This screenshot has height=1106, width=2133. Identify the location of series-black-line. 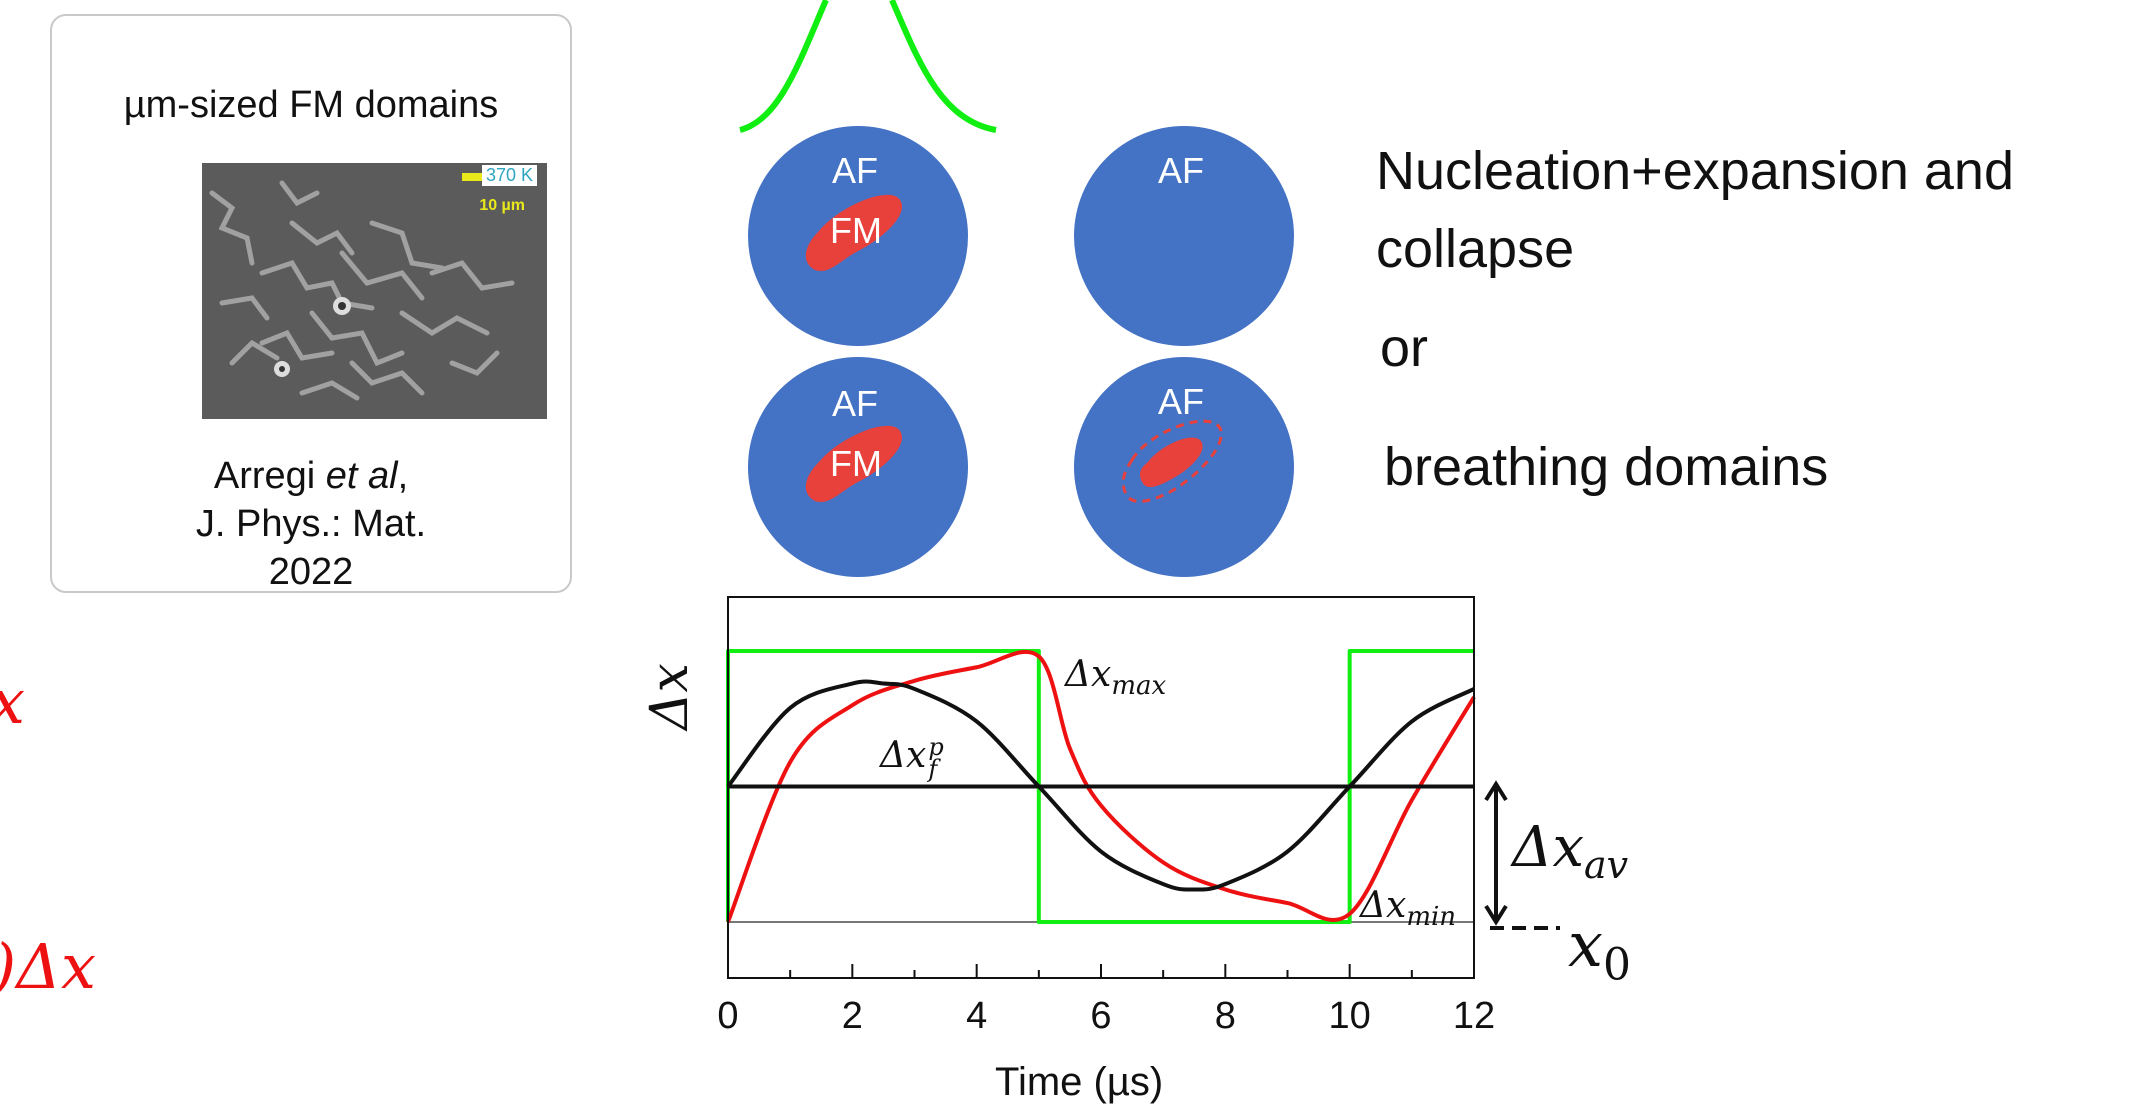
(1100, 785).